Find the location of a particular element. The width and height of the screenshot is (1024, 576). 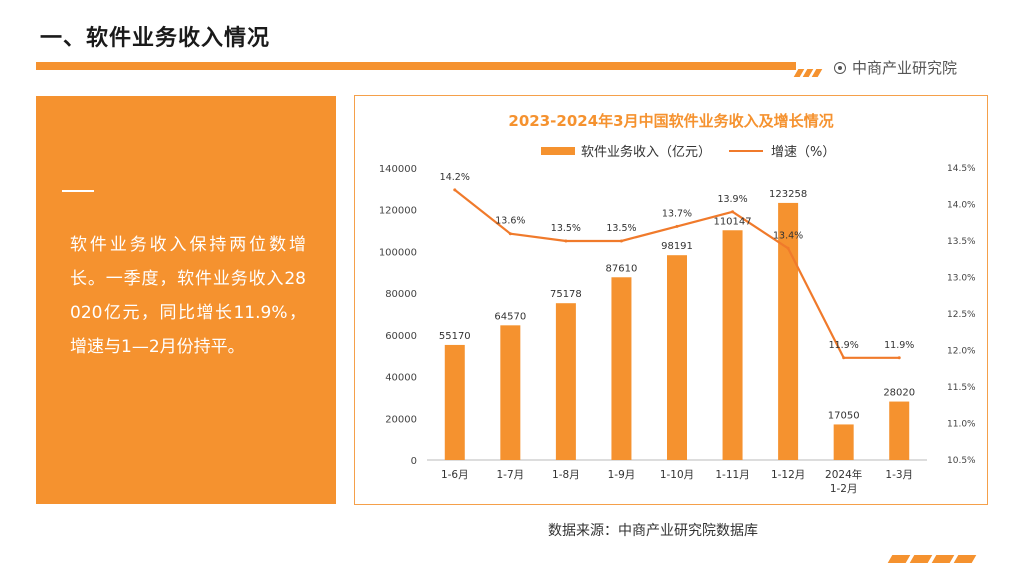

y-left-tick-label: 80000 is located at coordinates (401, 294).